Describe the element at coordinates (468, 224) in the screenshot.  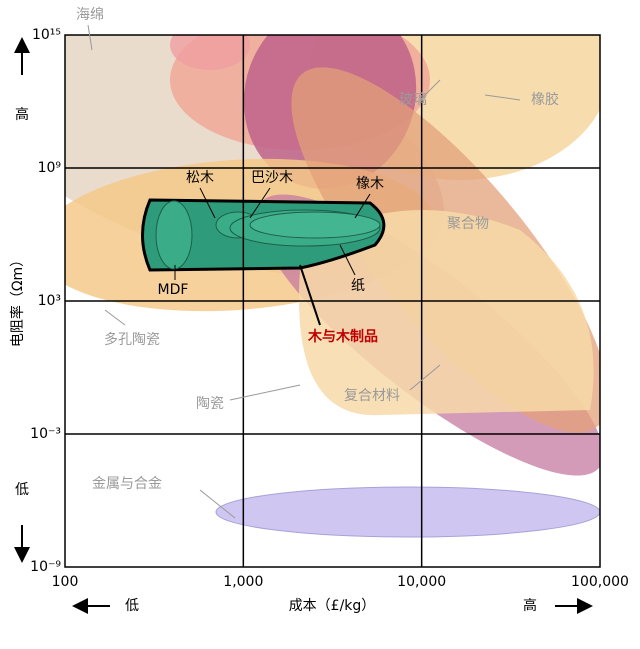
I see `region-label: 聚合物` at that location.